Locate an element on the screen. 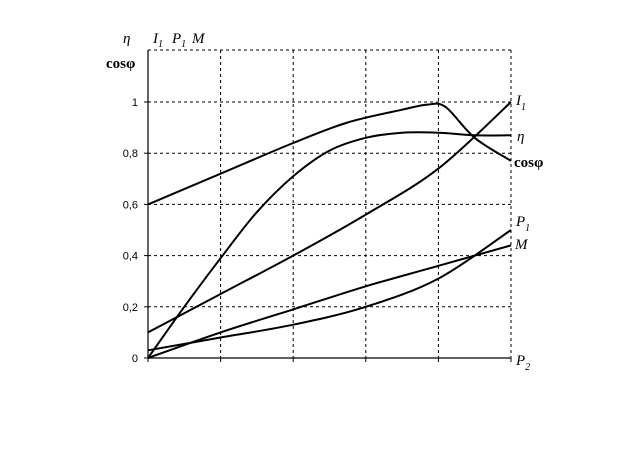  y-tick-label: 1 is located at coordinates (135, 103).